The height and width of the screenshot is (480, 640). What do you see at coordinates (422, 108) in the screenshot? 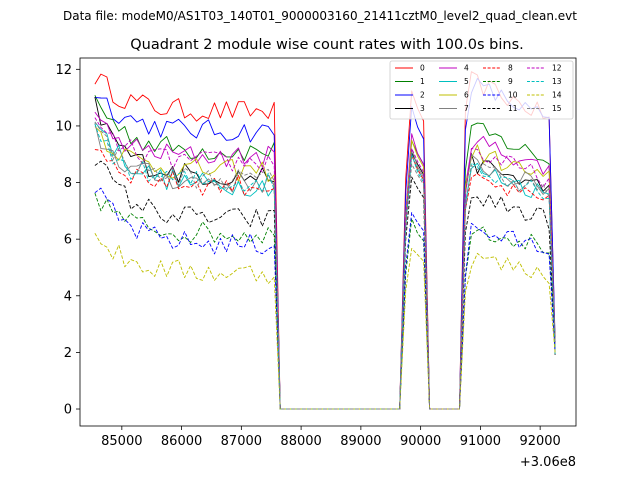
I see `legend-label-3: 3` at bounding box center [422, 108].